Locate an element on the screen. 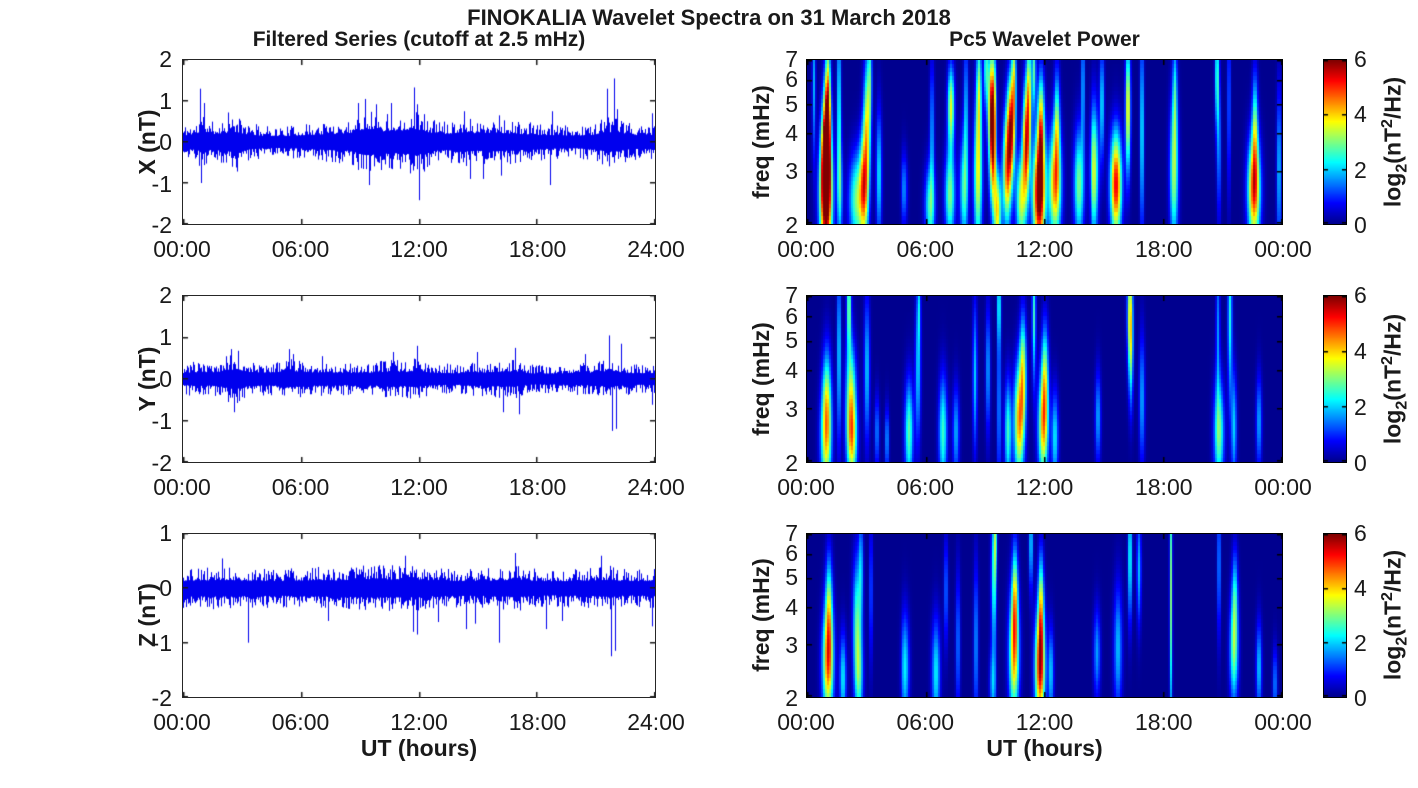 The image size is (1418, 788). colorbar-x is located at coordinates (1335, 142).